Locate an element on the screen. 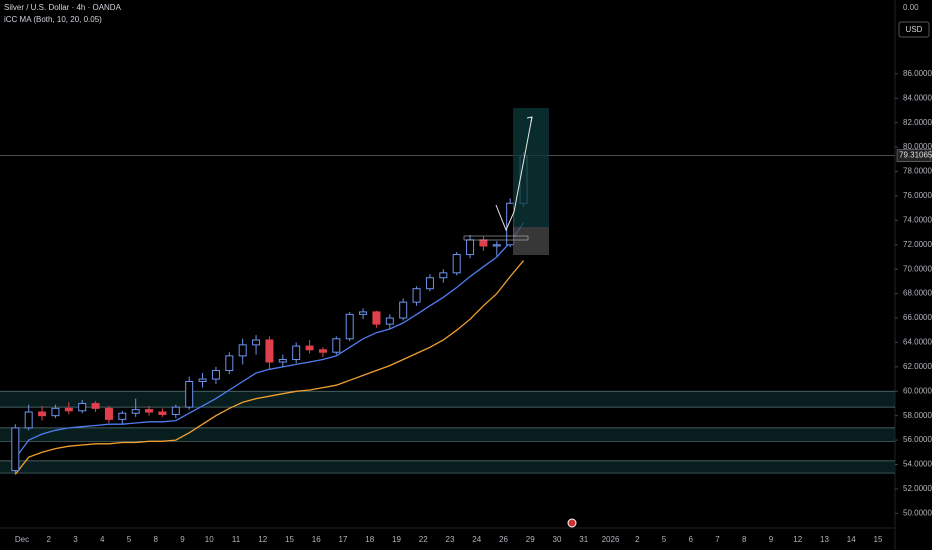  x-tick-label: 3 is located at coordinates (75, 539).